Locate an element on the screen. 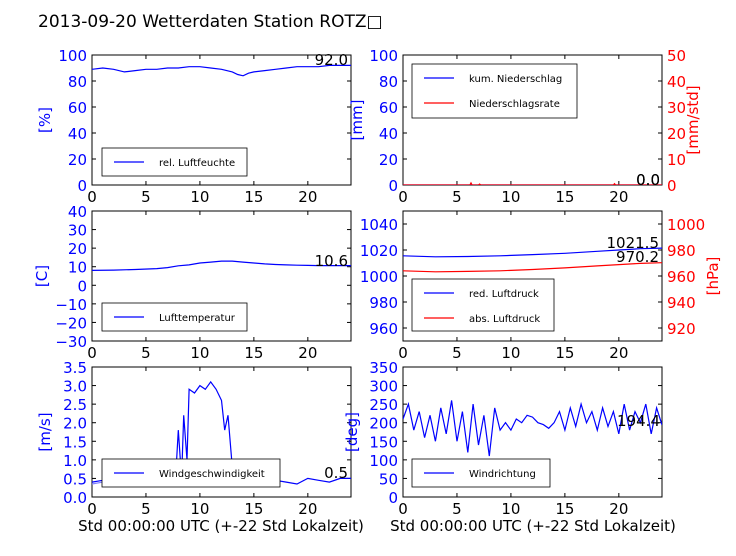  x-axis-label-right: Std 00:00:00 UTC (+-22 Std Lokalzeit) is located at coordinates (533, 526).